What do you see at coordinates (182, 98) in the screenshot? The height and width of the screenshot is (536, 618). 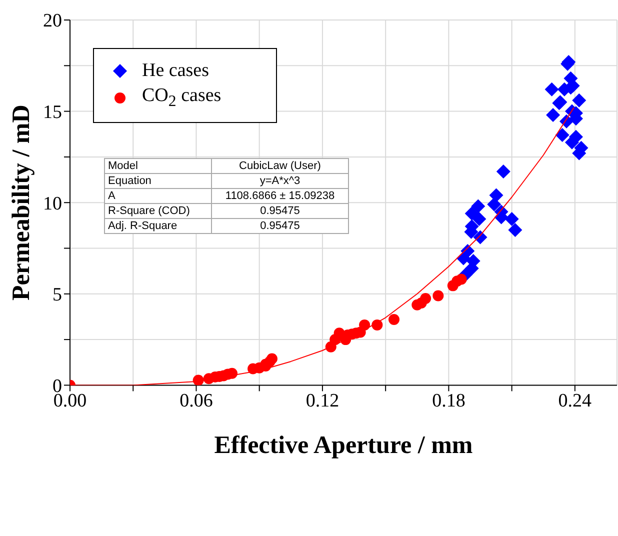 I see `legend-label: CO$_{2}$ cases` at bounding box center [182, 98].